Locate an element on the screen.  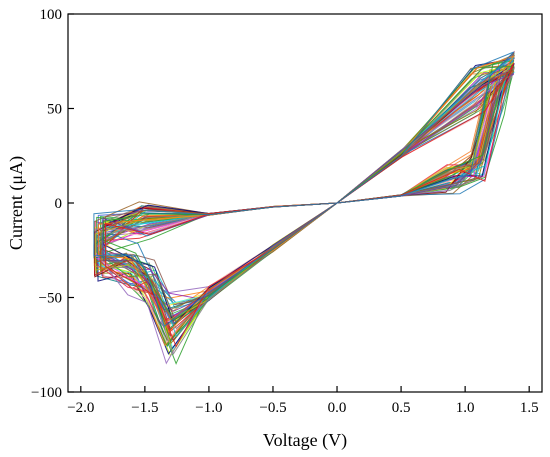
y-tick-label: 100 is located at coordinates (51, 15).